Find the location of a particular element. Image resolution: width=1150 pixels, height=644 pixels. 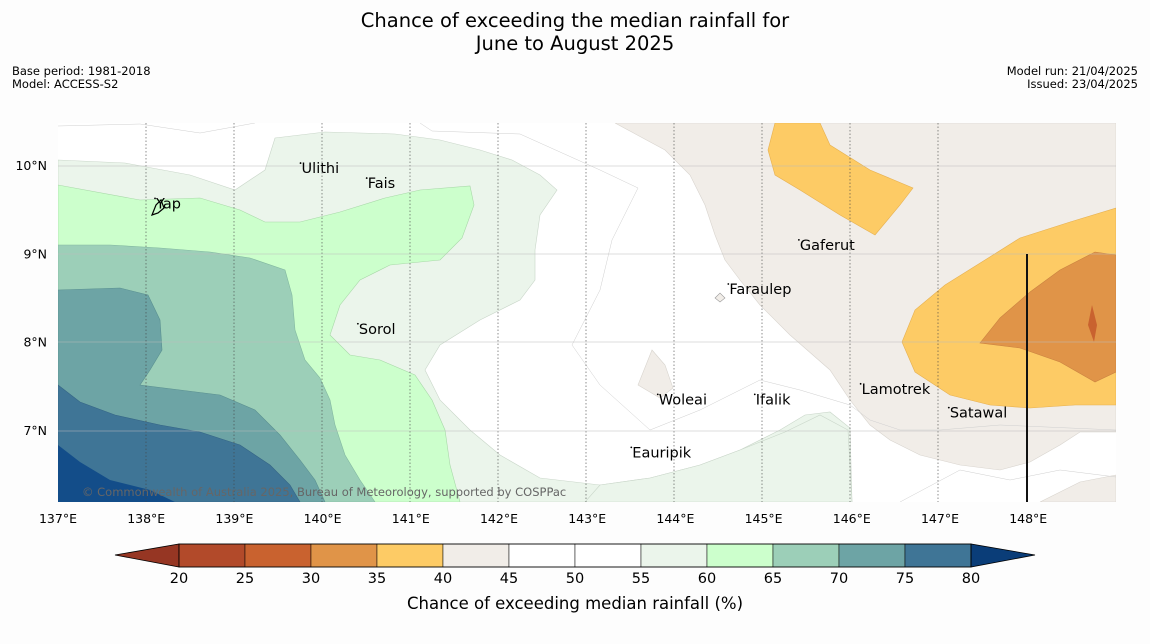

longitude-tick-label: 139°E is located at coordinates (234, 518).